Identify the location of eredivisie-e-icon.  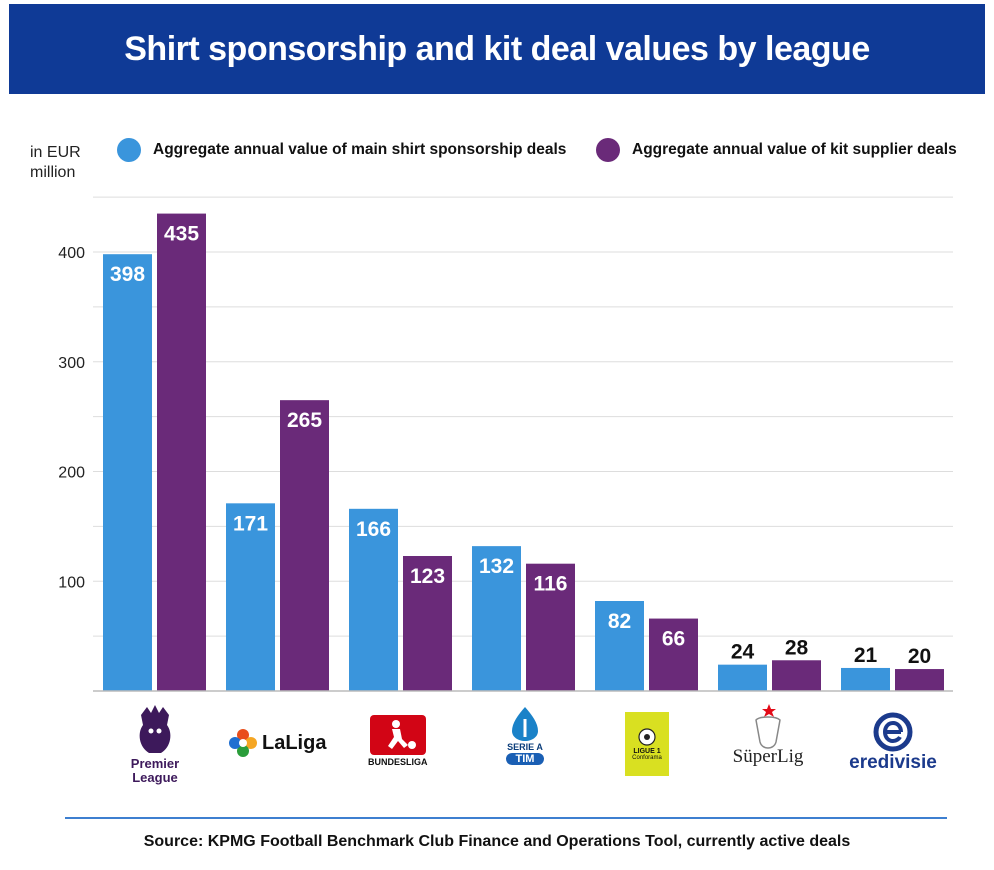
(893, 732).